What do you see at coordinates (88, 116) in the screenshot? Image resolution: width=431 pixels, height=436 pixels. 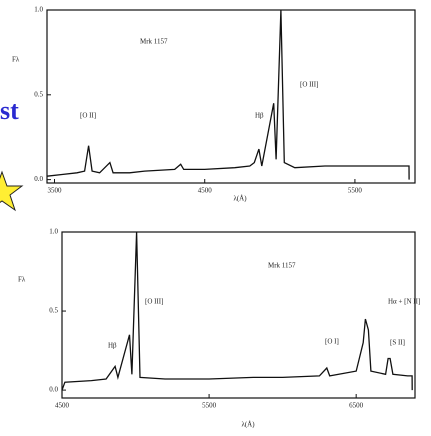 I see `annotation: [O II]` at bounding box center [88, 116].